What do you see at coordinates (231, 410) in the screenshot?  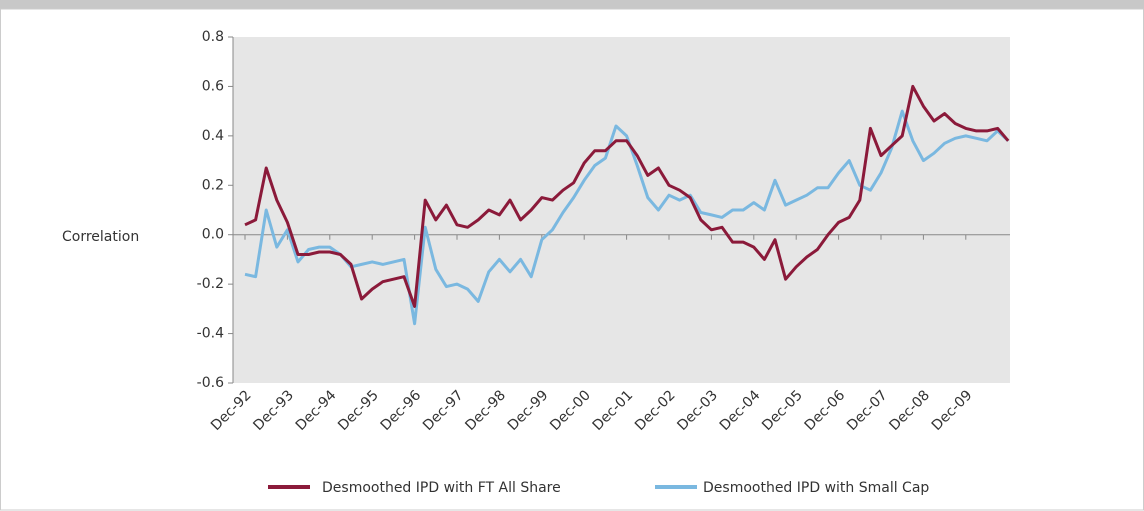 I see `x-tick-label: Dec-92` at bounding box center [231, 410].